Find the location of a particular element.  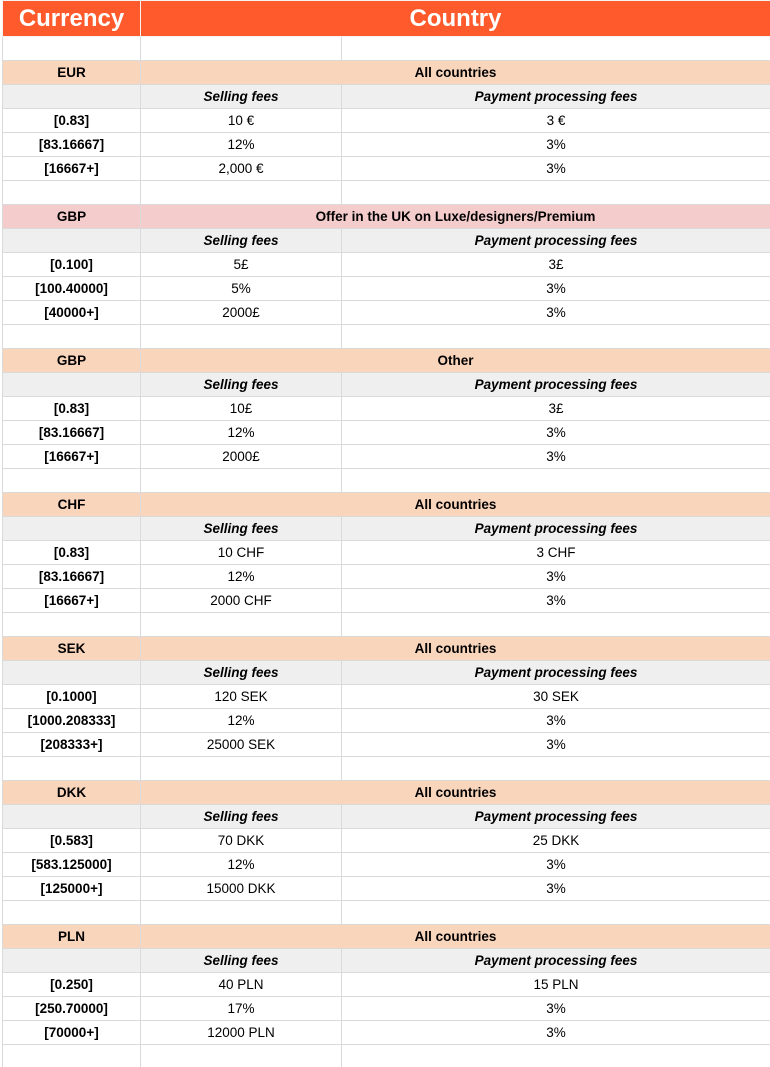

currency-cell: SEK is located at coordinates (71, 648).